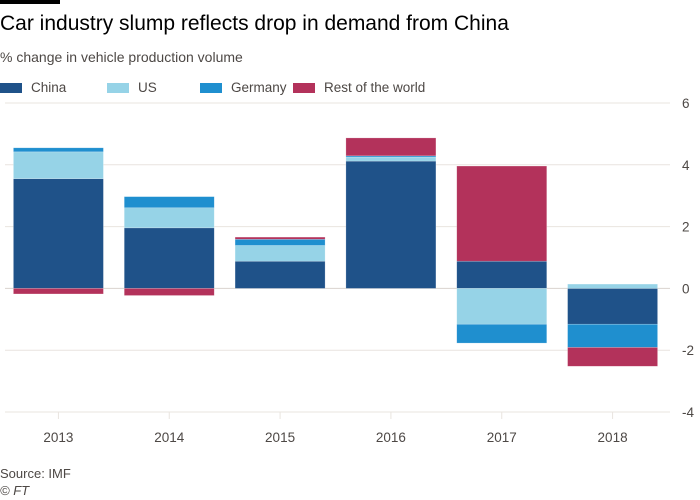 This screenshot has width=700, height=500. What do you see at coordinates (280, 274) in the screenshot?
I see `bar-china-2015` at bounding box center [280, 274].